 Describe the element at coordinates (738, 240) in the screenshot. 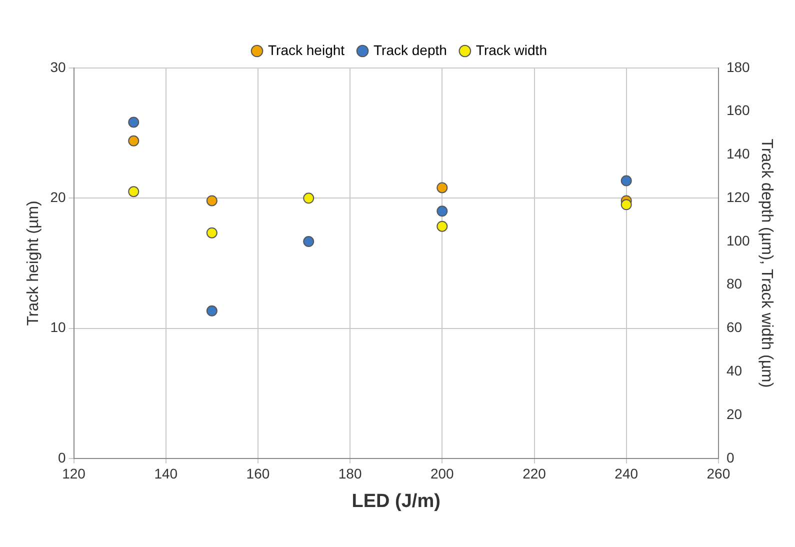

I see `y2-tick-label: 100` at that location.